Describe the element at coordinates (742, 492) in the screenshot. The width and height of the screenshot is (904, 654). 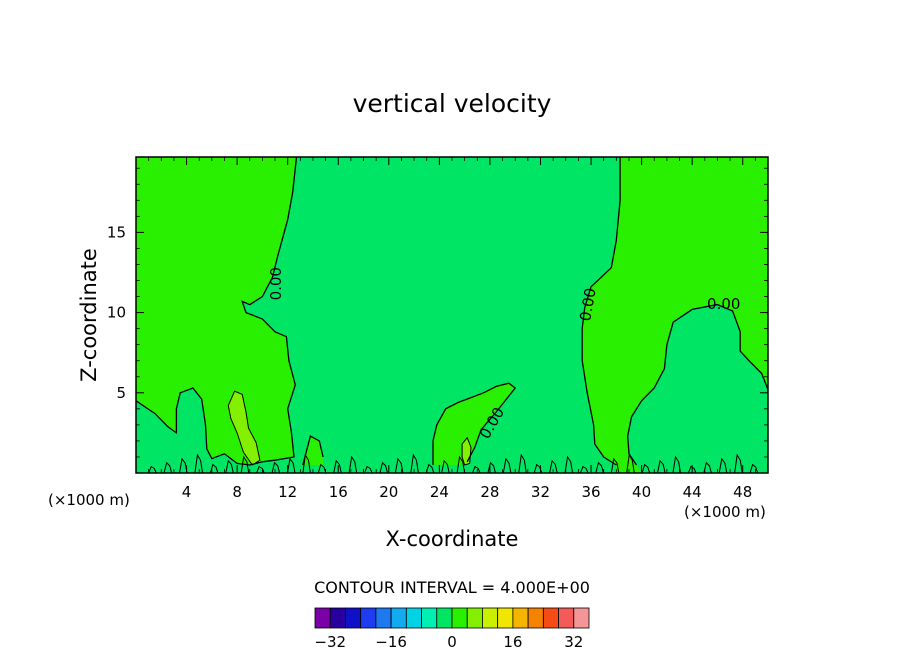
I see `x-tick-label: 48` at that location.